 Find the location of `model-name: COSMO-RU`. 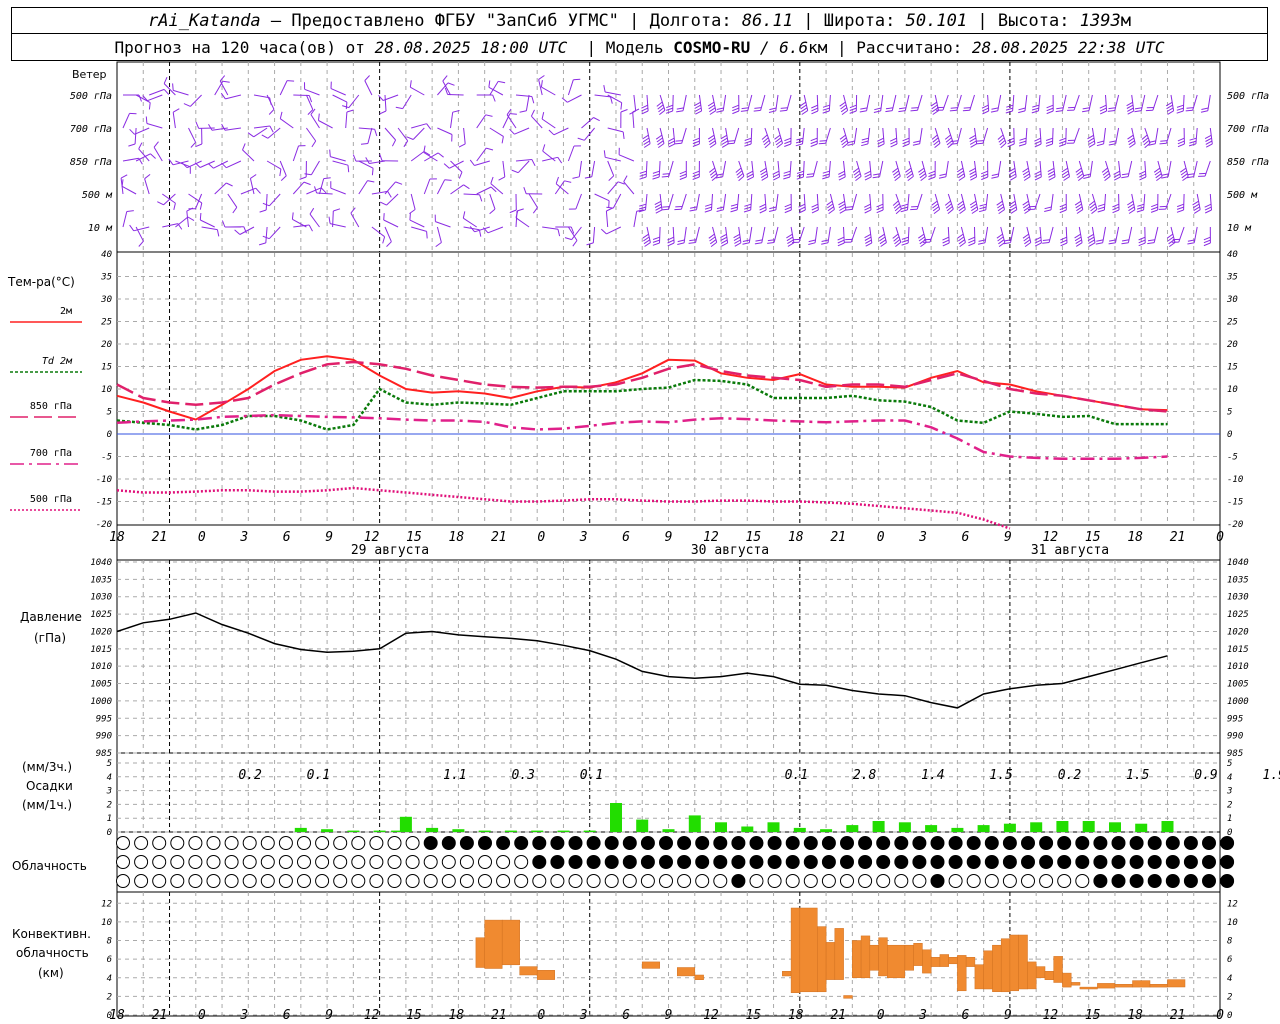

model-name: COSMO-RU is located at coordinates (712, 47).